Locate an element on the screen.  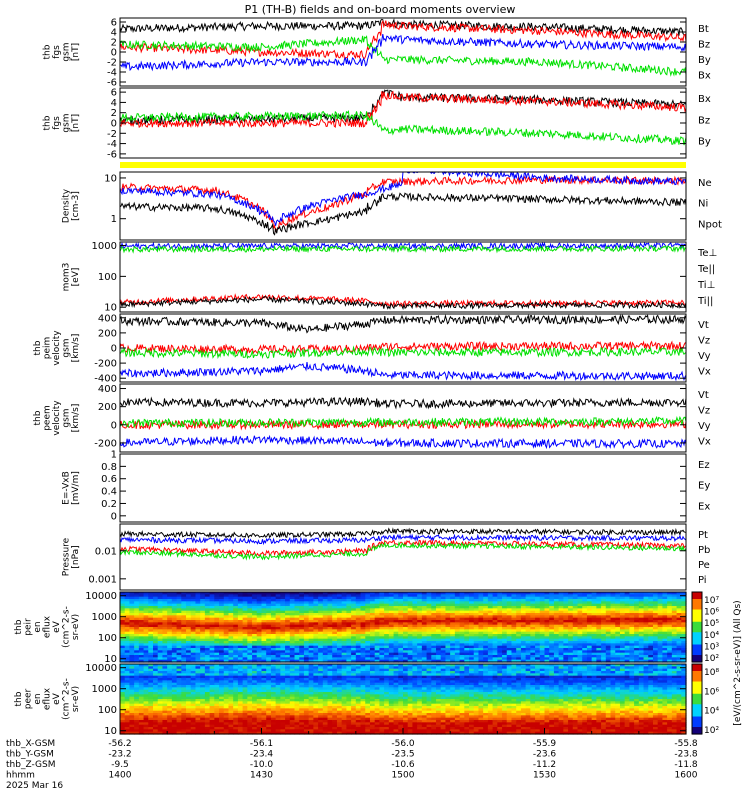
colorbar-frame is located at coordinates (697, 627).